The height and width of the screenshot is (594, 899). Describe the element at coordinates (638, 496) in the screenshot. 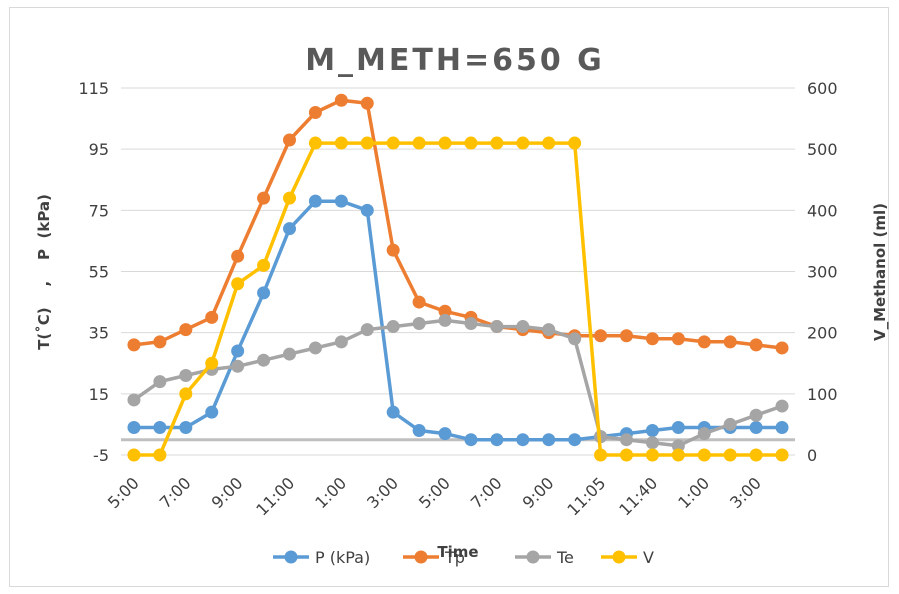

I see `x-tick-label: 11:40` at that location.